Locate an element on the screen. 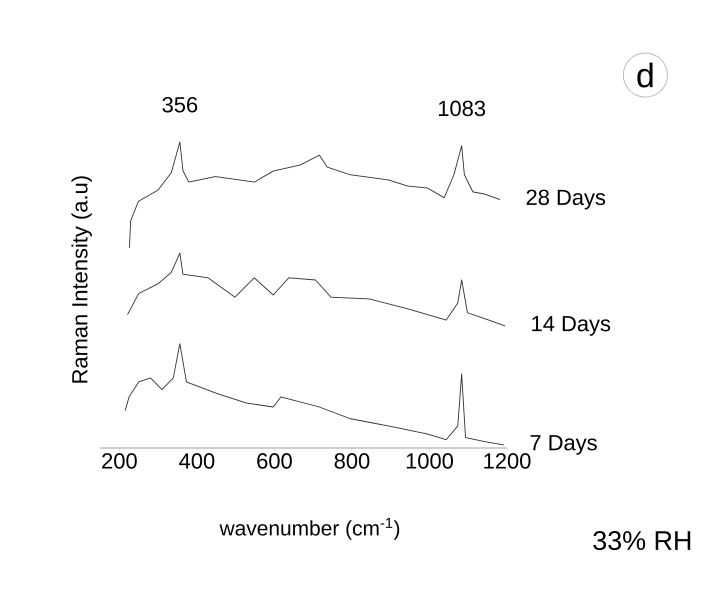 The height and width of the screenshot is (592, 707). x-tick-label: 1200 is located at coordinates (507, 461).